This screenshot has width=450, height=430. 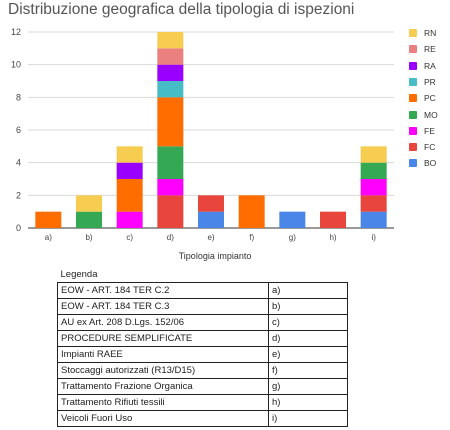 I want to click on y-tick-label: 0, so click(x=18, y=228).